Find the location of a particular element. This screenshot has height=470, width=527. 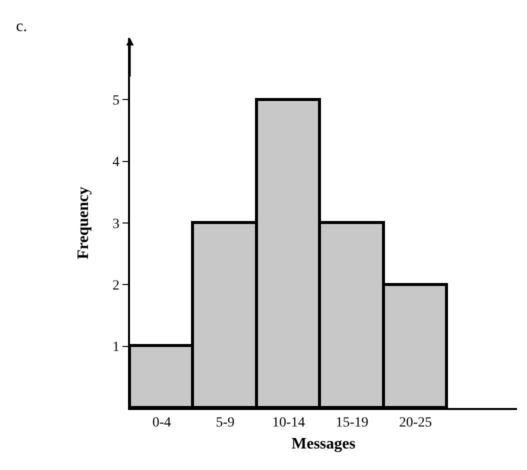

x-tick-label: 0-4 is located at coordinates (162, 423).